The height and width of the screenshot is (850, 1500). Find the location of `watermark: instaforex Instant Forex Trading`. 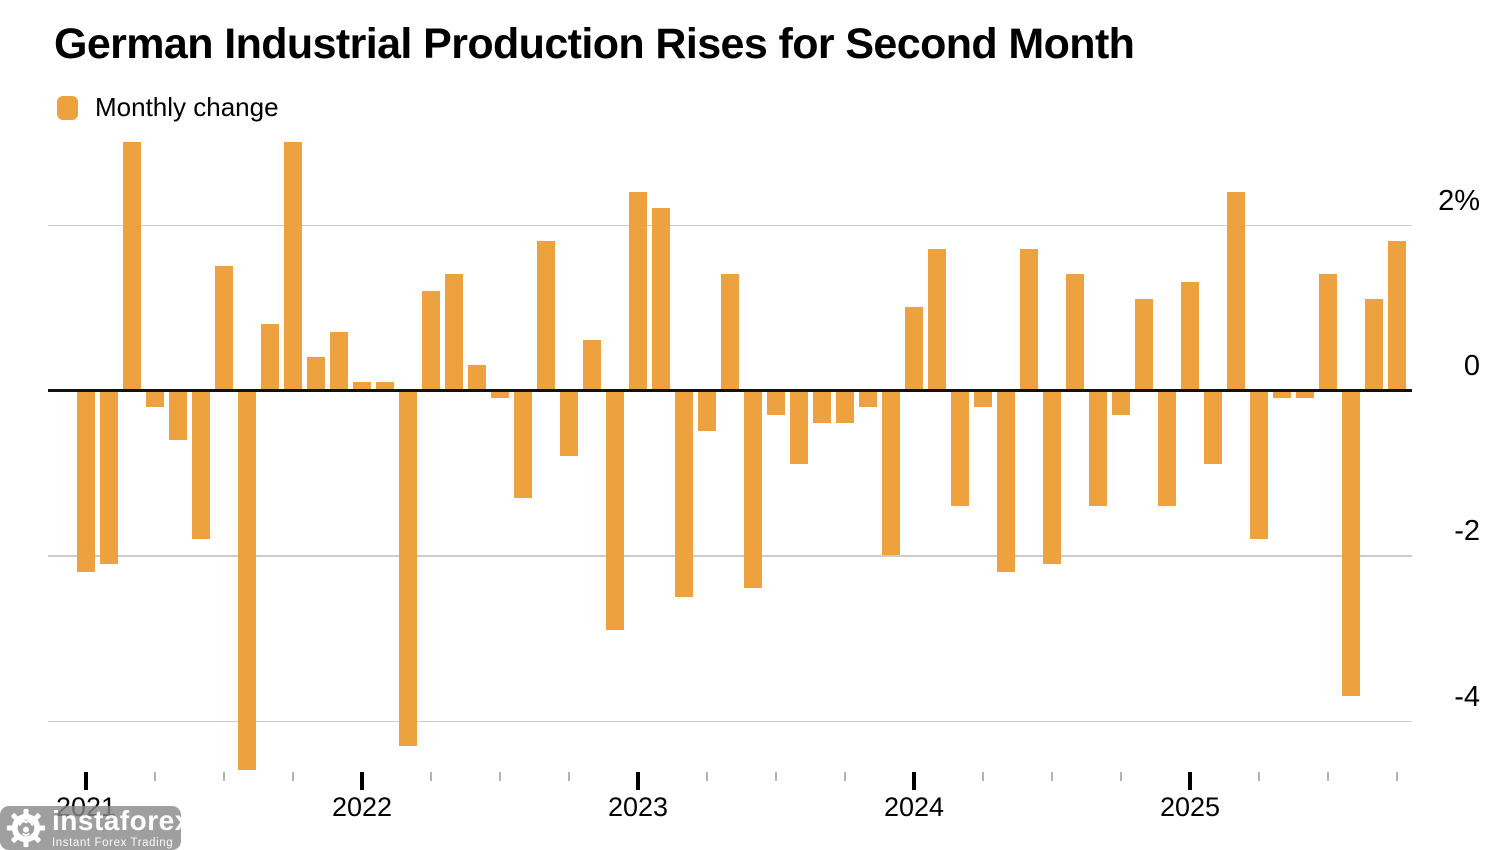

watermark: instaforex Instant Forex Trading is located at coordinates (95, 828).